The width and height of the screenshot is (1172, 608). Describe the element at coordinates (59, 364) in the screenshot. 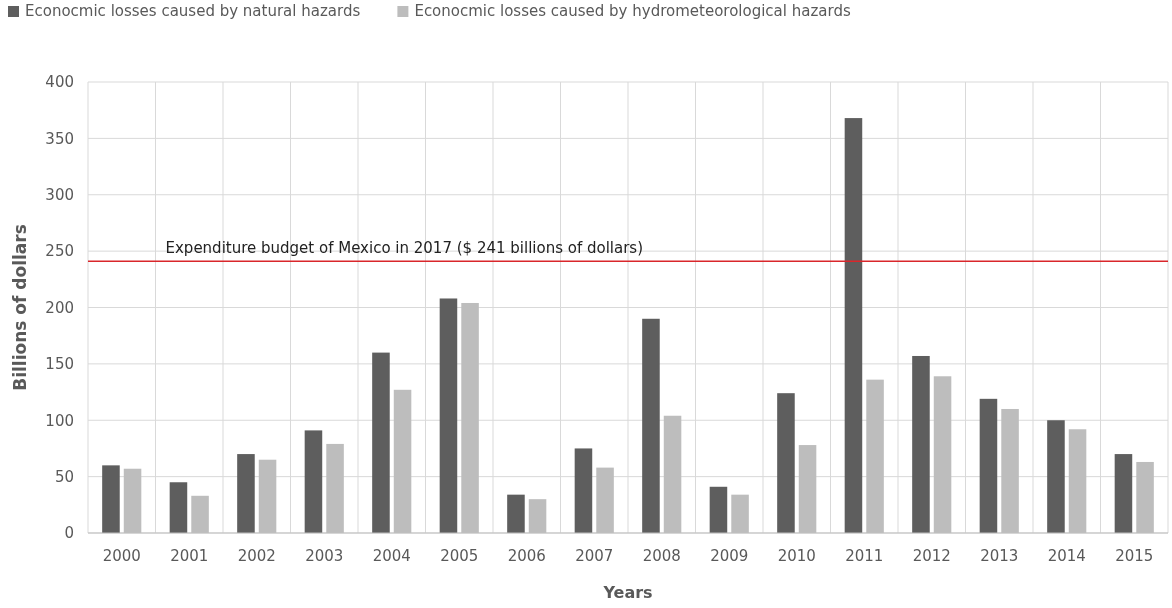

I see `y-tick-label: 150` at that location.